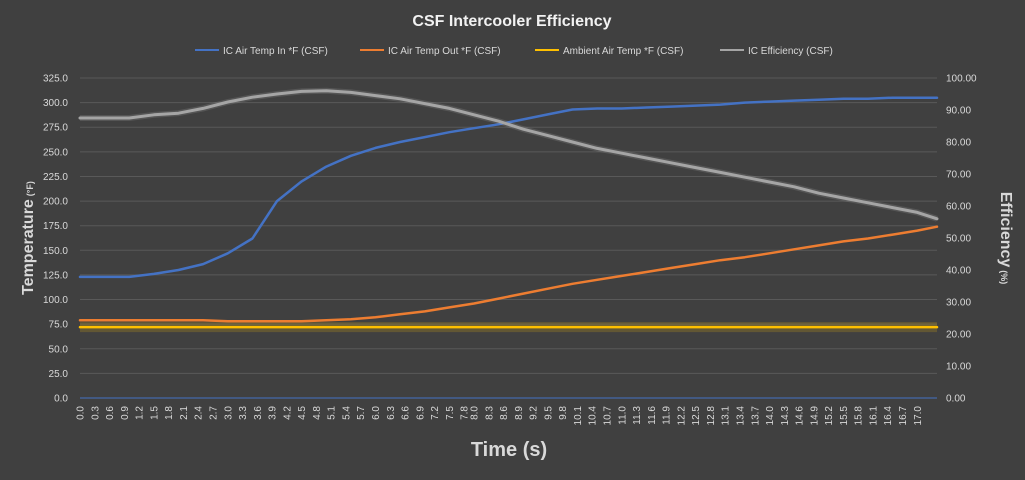  I want to click on x-tick-label: 12.5, so click(696, 416).